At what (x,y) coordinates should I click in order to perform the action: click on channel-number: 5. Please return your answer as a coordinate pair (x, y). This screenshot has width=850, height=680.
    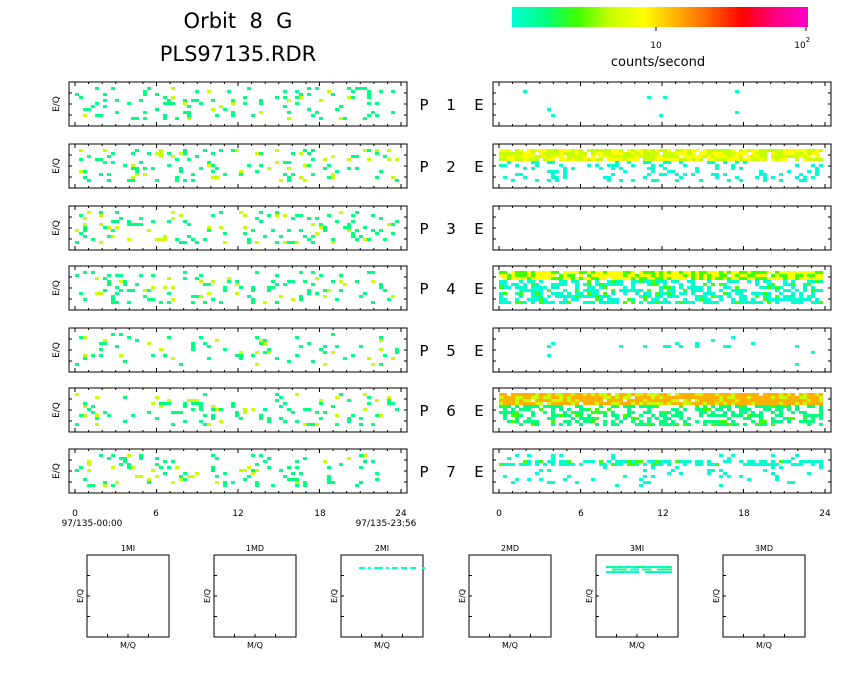
    Looking at the image, I should click on (451, 351).